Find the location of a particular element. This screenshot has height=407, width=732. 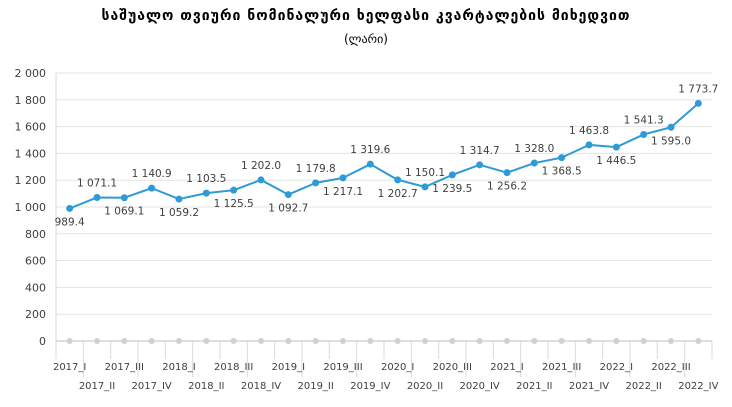

data-label: 1 071.1 is located at coordinates (97, 183).